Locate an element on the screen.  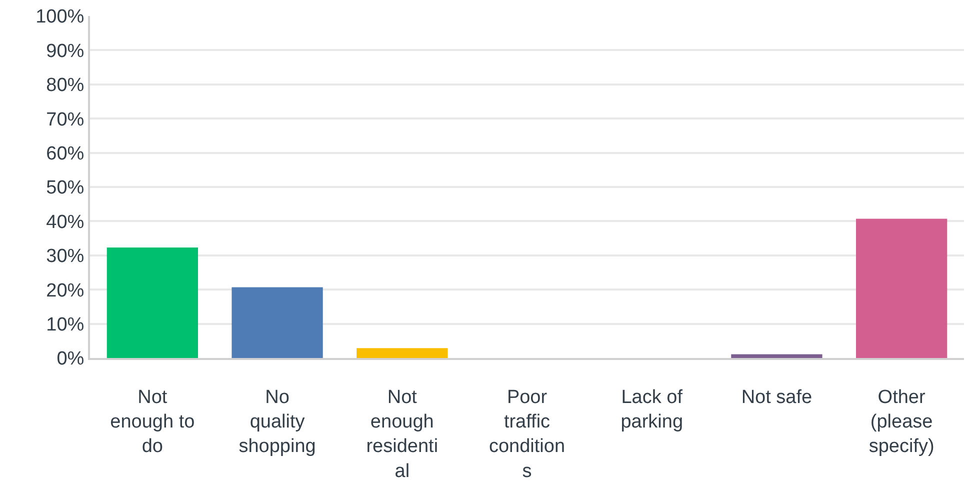
y-tick-label: 90% is located at coordinates (65, 51).